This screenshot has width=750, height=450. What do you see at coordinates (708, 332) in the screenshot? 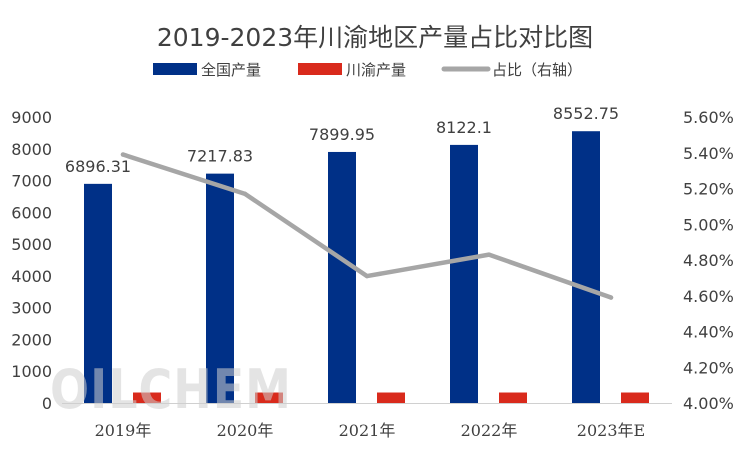
I see `y-right-tick-label: 4.40%` at bounding box center [708, 332].